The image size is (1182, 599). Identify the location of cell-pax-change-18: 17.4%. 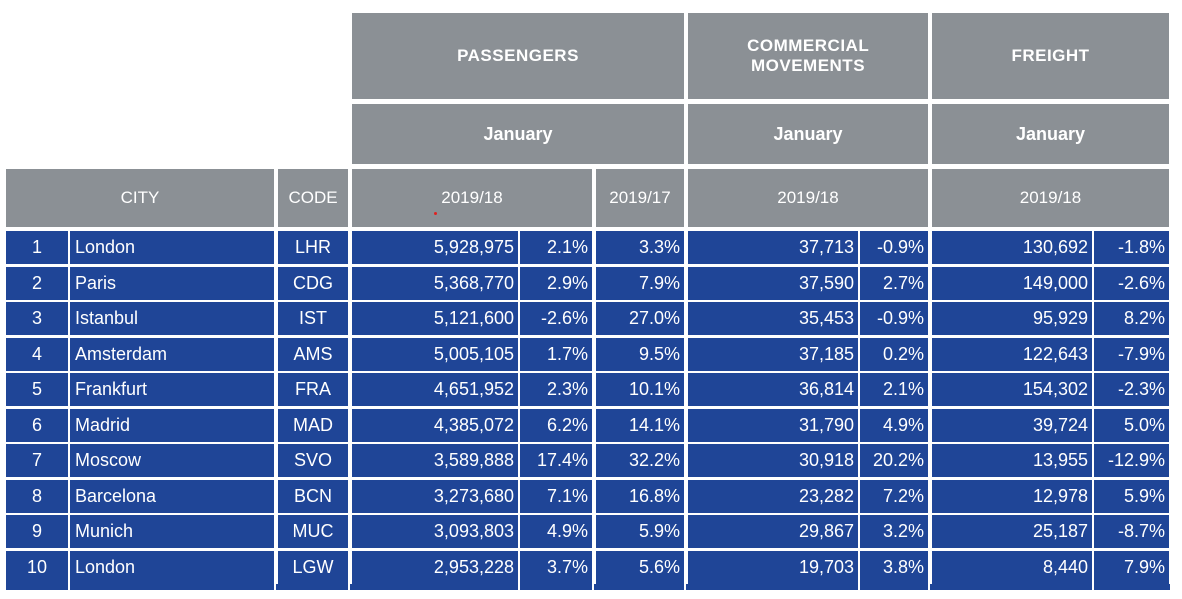
(556, 460).